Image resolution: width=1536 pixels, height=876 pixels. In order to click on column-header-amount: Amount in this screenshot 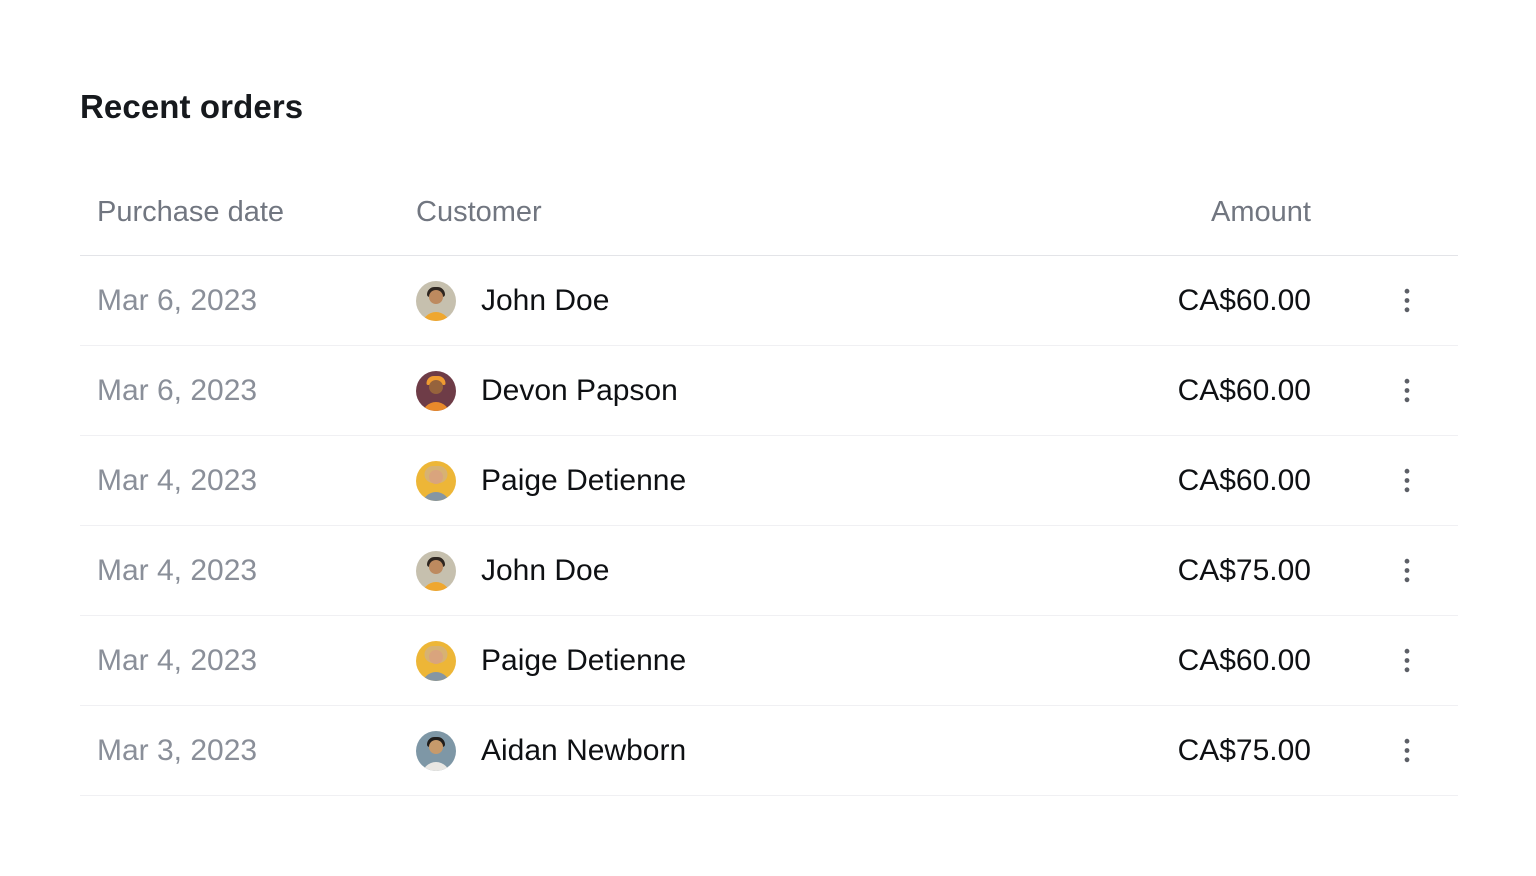, I will do `click(1261, 212)`.